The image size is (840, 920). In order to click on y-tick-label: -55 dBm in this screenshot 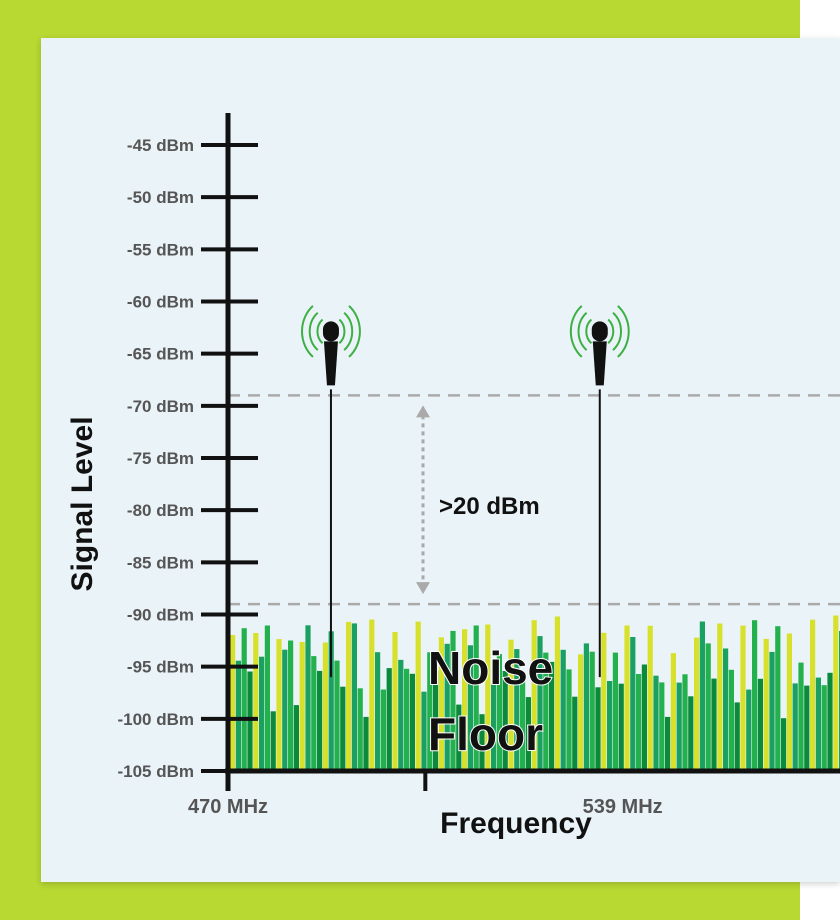, I will do `click(160, 249)`.